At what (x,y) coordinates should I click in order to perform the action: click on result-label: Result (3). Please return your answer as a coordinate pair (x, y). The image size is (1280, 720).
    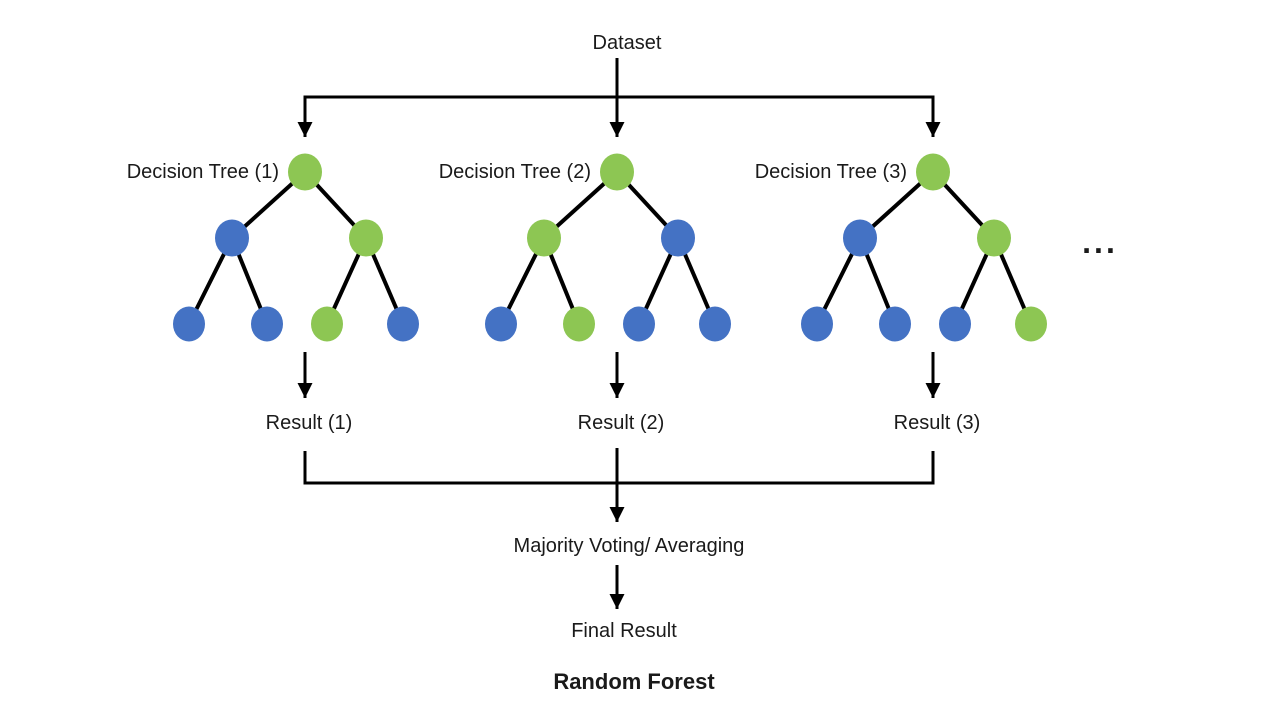
    Looking at the image, I should click on (937, 423).